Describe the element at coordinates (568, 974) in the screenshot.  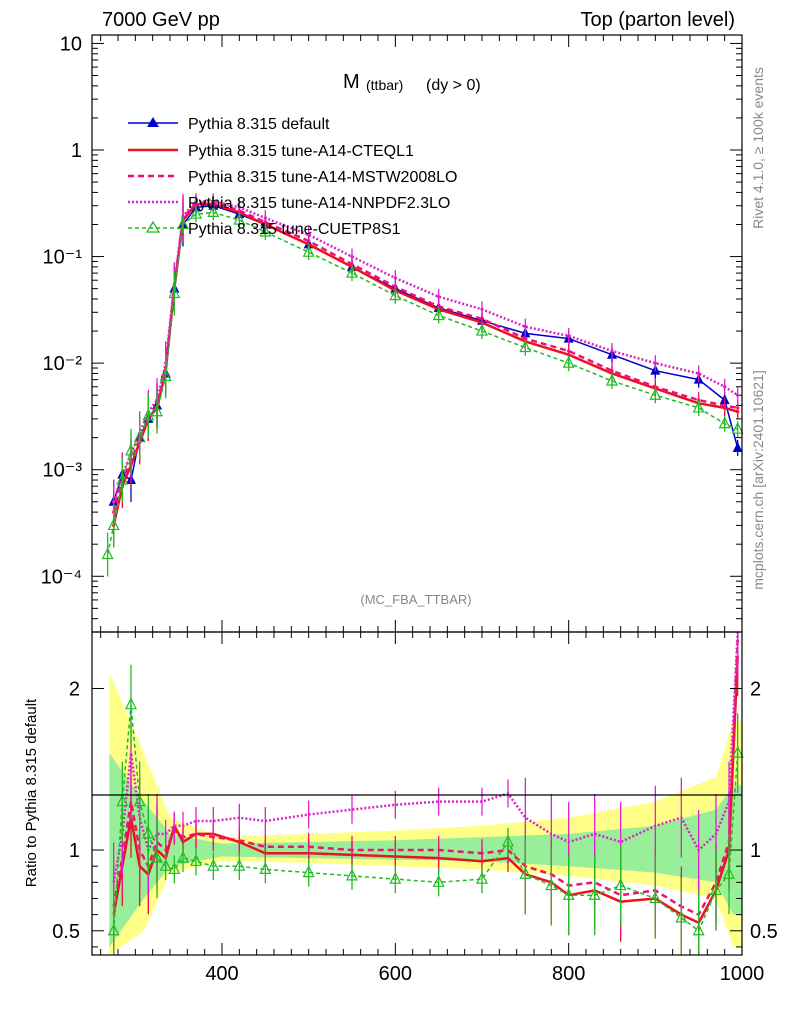
I see `x-tick-label: 800` at that location.